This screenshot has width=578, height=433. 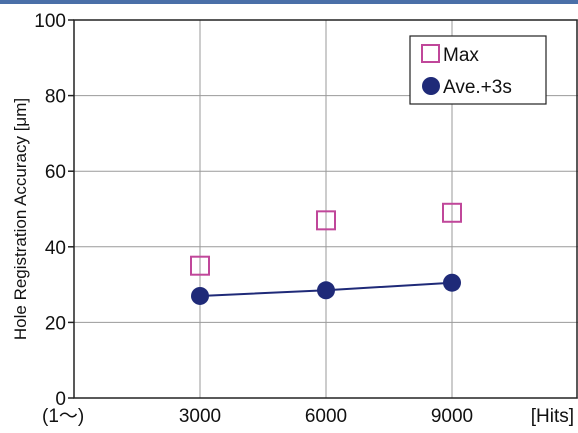 What do you see at coordinates (289, 2) in the screenshot?
I see `top-edge-bar` at bounding box center [289, 2].